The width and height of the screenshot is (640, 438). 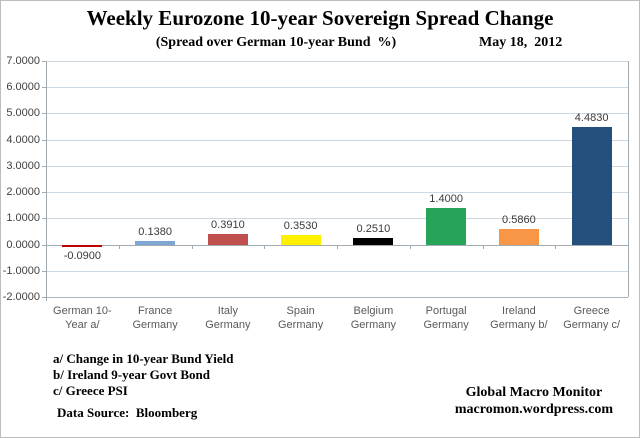 What do you see at coordinates (228, 225) in the screenshot?
I see `bar-value-label: 0.3910` at bounding box center [228, 225].